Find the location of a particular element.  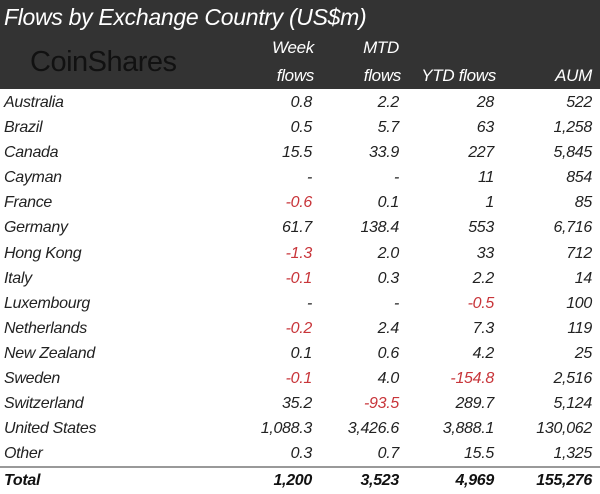

aum-cell: 130,062 is located at coordinates (564, 429).